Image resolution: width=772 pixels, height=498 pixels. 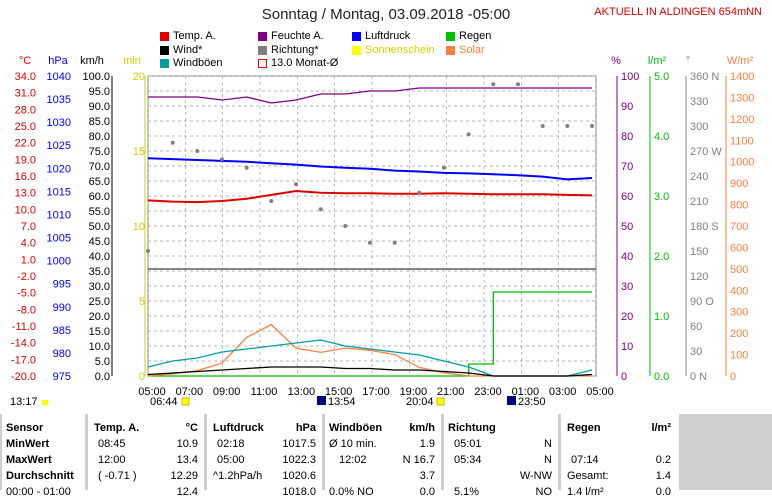 What do you see at coordinates (40, 476) in the screenshot?
I see `row-label: Durchschnitt` at bounding box center [40, 476].